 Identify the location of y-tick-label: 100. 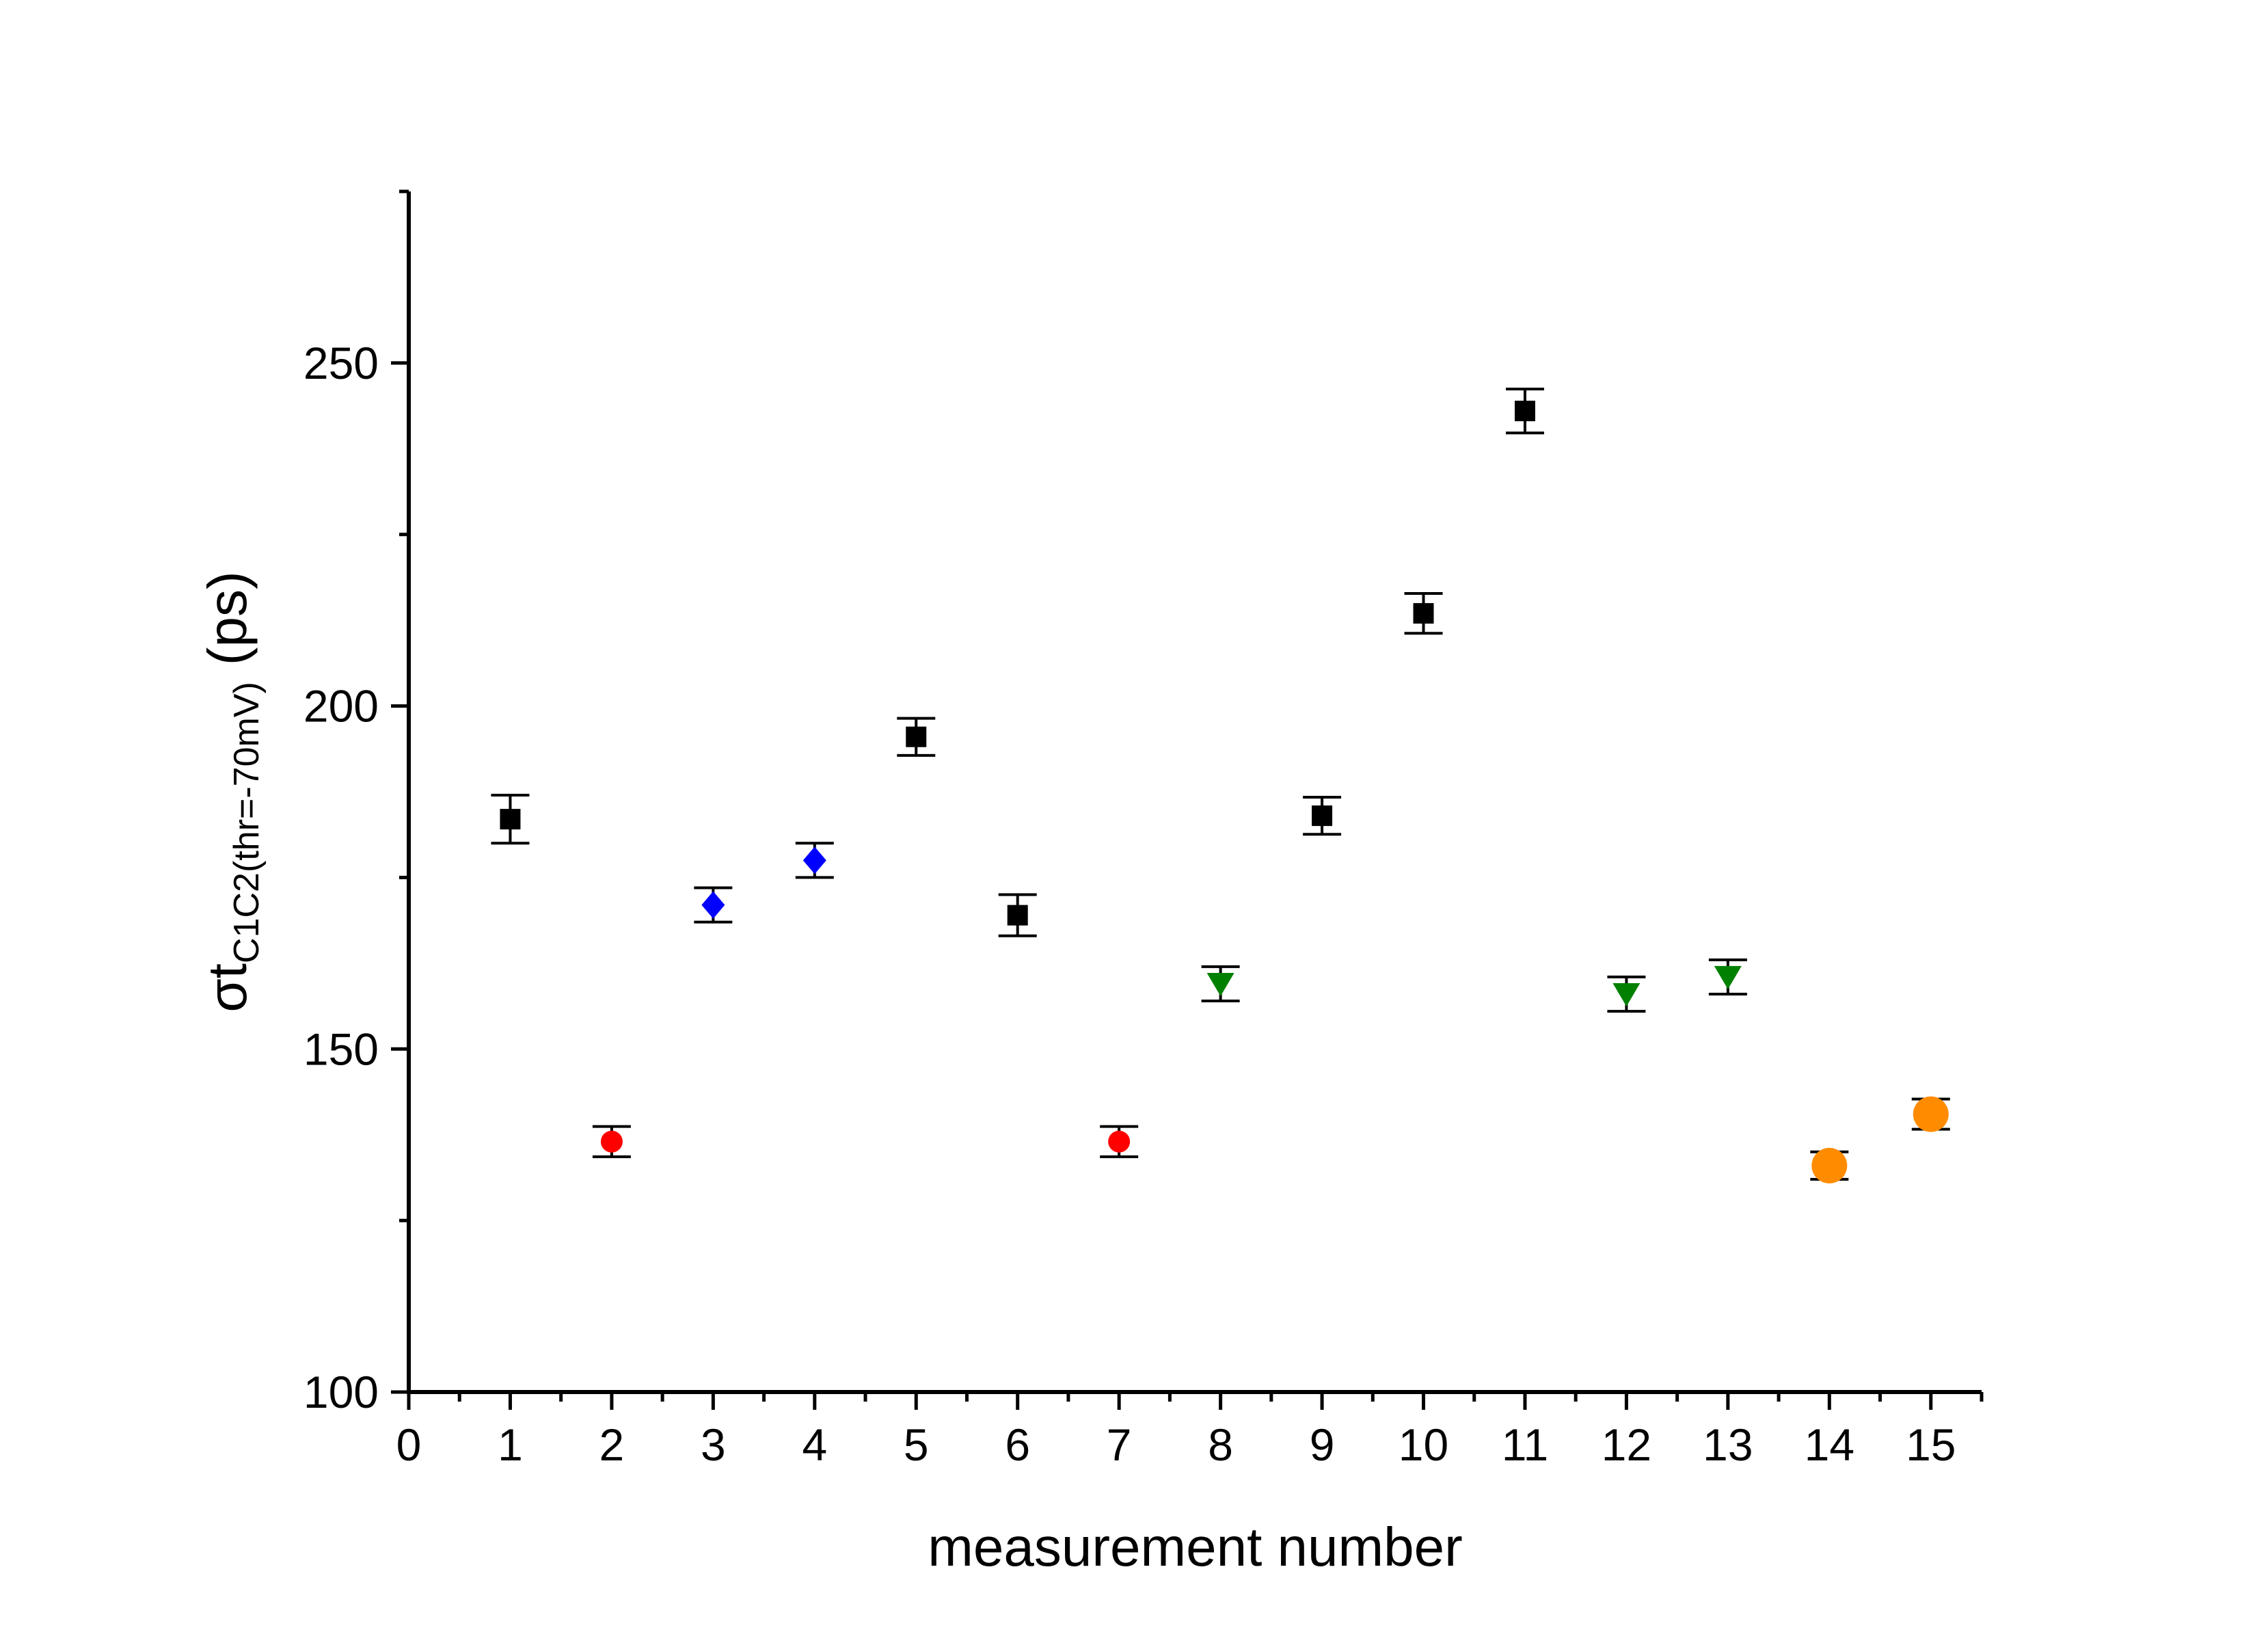
(341, 1392).